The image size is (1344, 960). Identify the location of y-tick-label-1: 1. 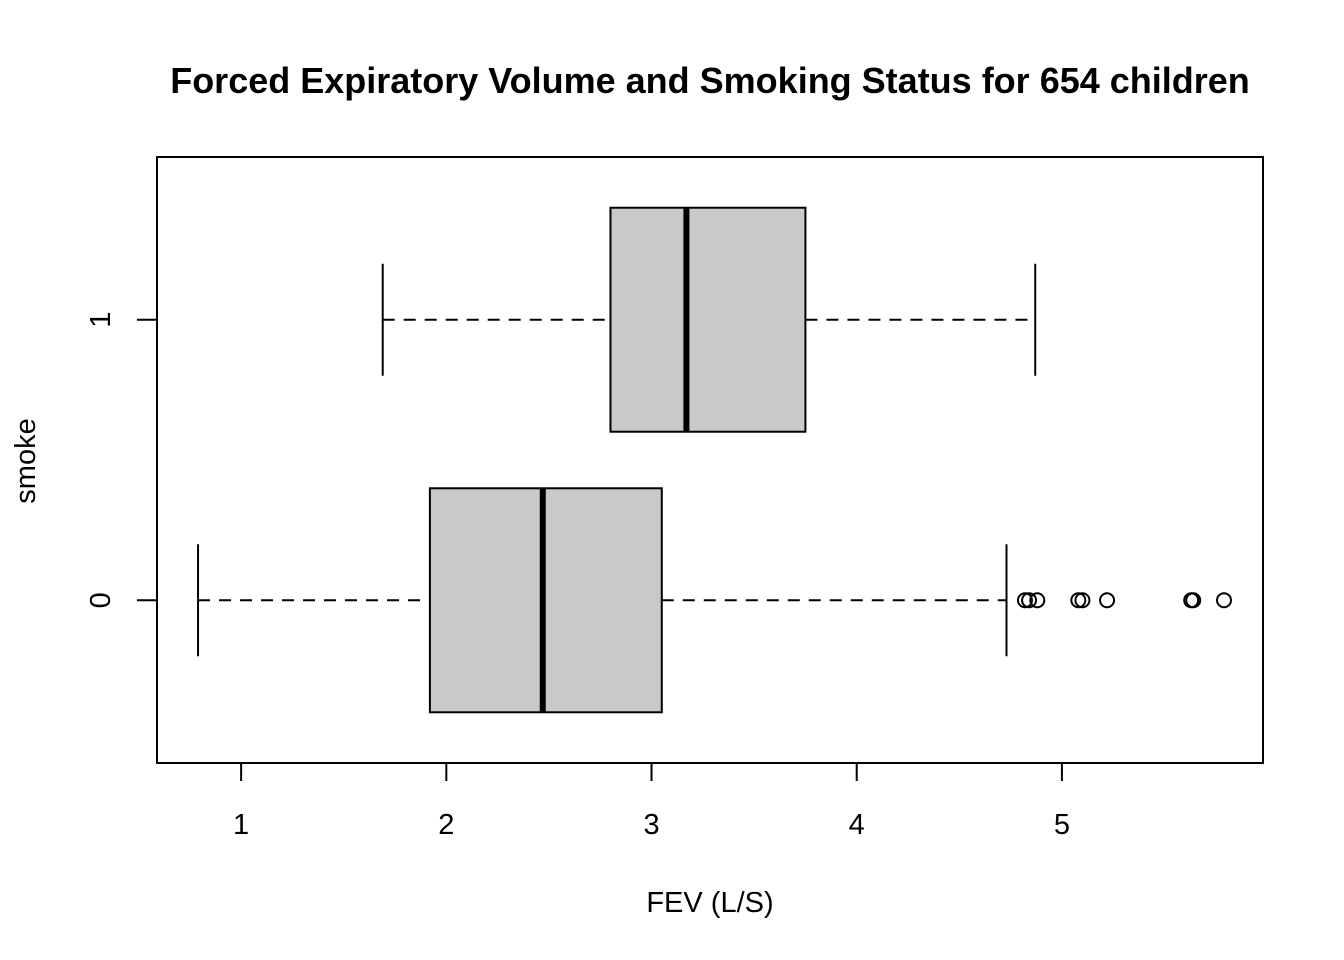
(101, 320).